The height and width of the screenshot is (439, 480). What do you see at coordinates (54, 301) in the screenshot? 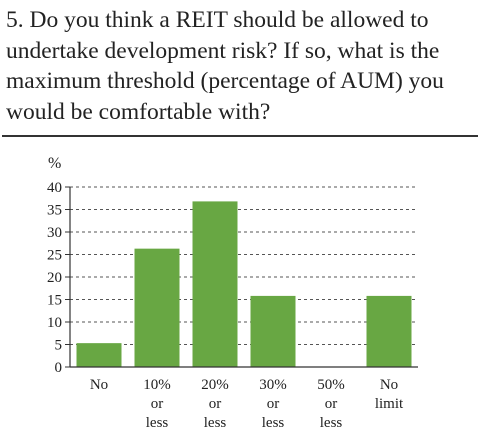
I see `y-tick-label: 15` at bounding box center [54, 301].